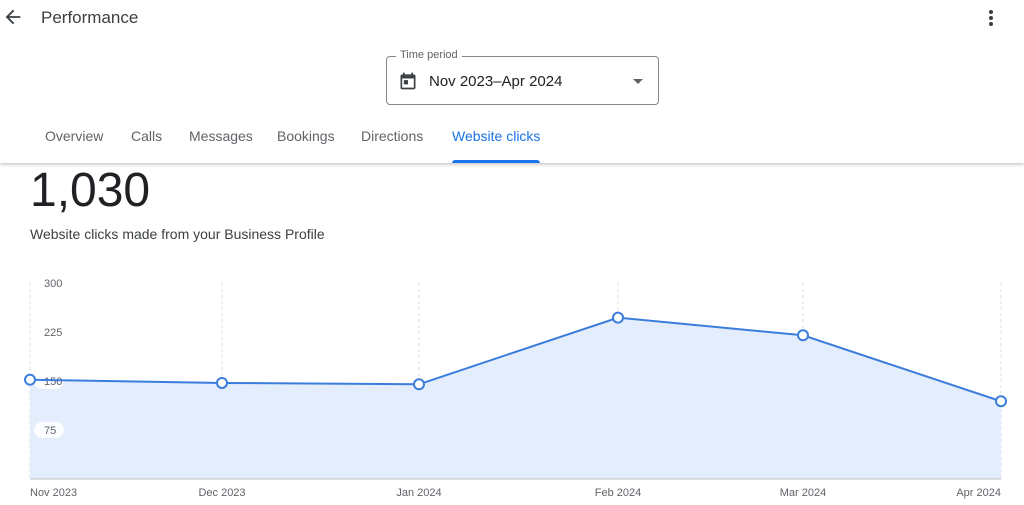 This screenshot has height=505, width=1024. What do you see at coordinates (221, 493) in the screenshot?
I see `x-tick-label: Dec 2023` at bounding box center [221, 493].